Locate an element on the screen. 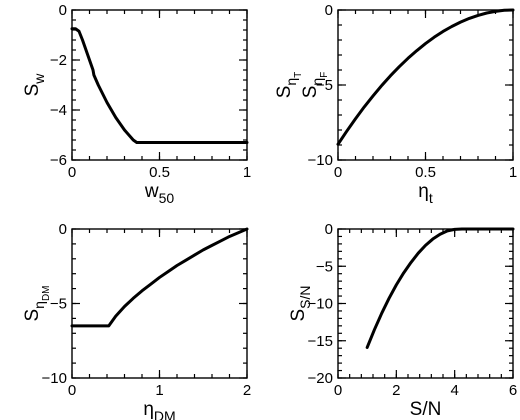 The width and height of the screenshot is (520, 420). y-tick-label: −20 is located at coordinates (320, 378).